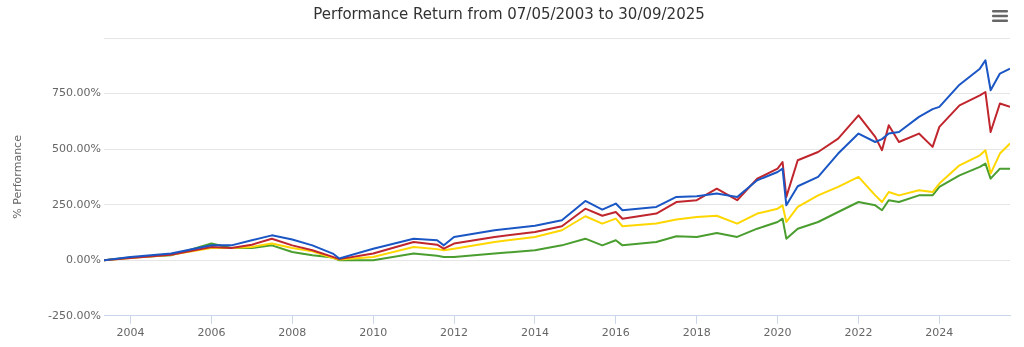 The image size is (1024, 347). Describe the element at coordinates (939, 333) in the screenshot. I see `x-tick-label: 2024` at that location.